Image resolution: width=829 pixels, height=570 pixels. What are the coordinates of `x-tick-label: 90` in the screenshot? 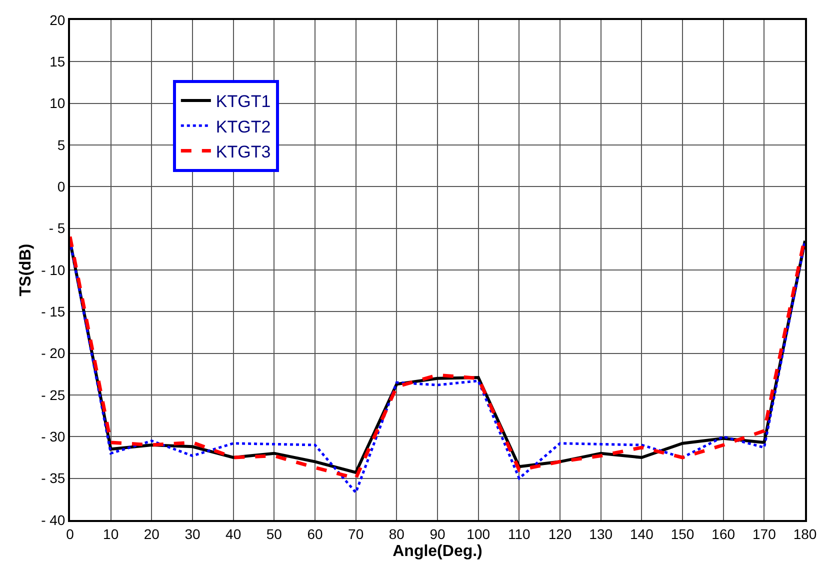 It's located at (438, 534).